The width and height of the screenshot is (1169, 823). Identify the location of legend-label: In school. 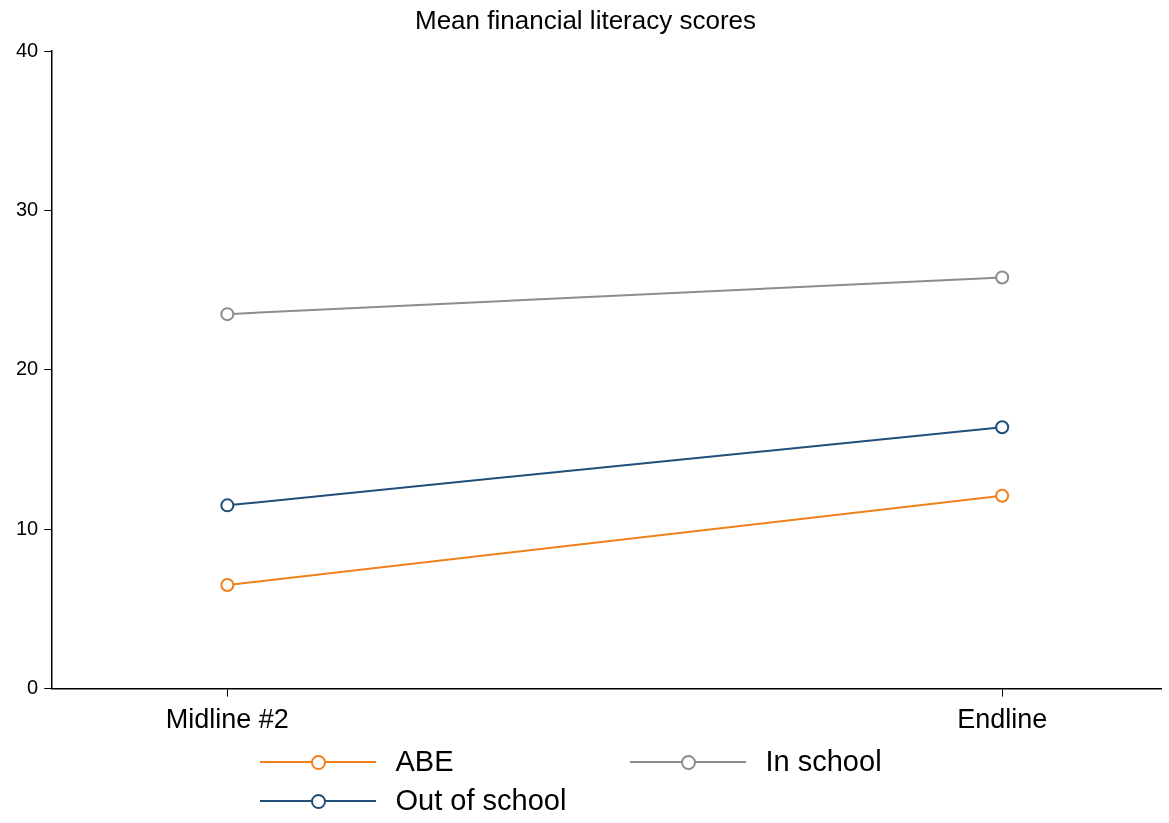
(823, 761).